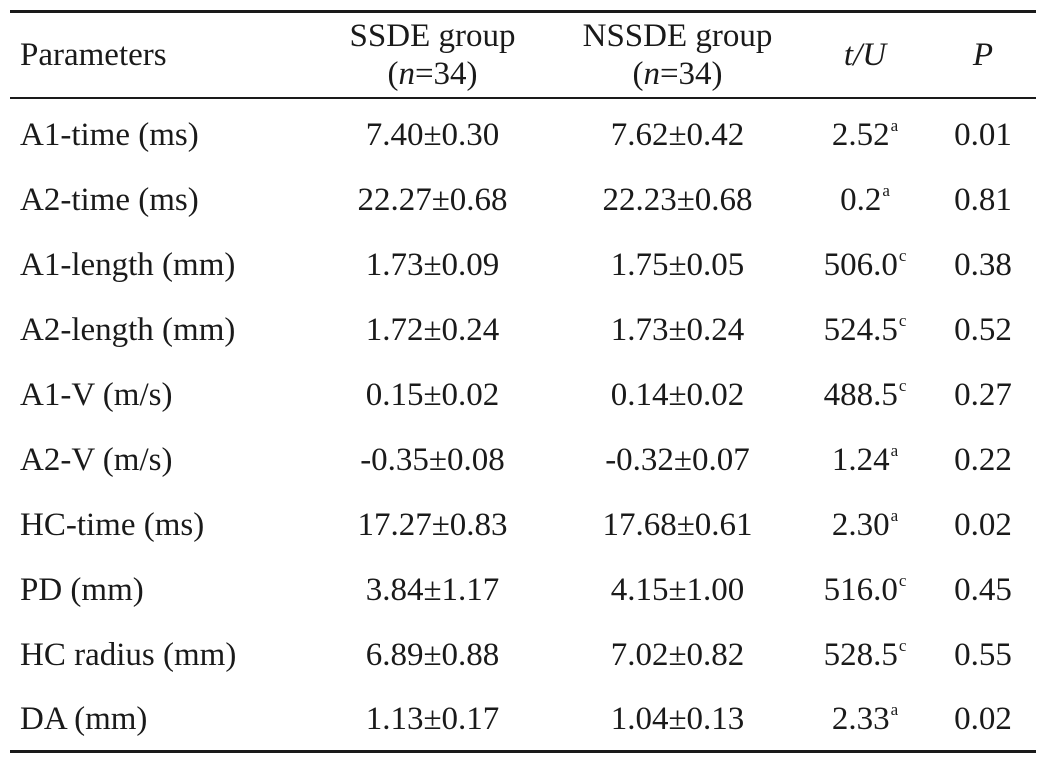  Describe the element at coordinates (82, 590) in the screenshot. I see `cell-parameter: PD (mm)` at that location.